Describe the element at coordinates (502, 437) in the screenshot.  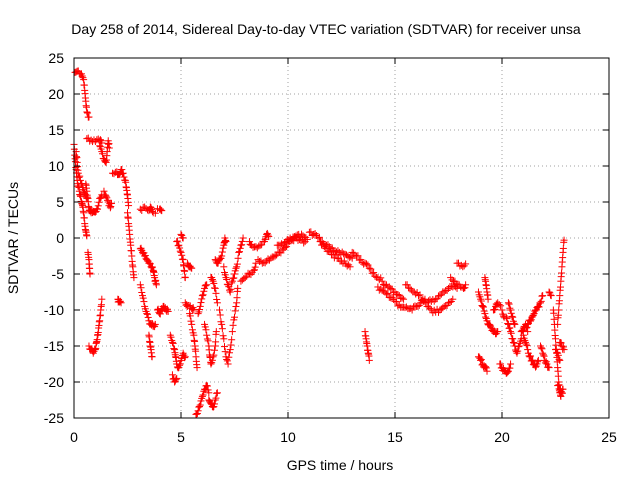
I see `x-tick-label: 20` at that location.